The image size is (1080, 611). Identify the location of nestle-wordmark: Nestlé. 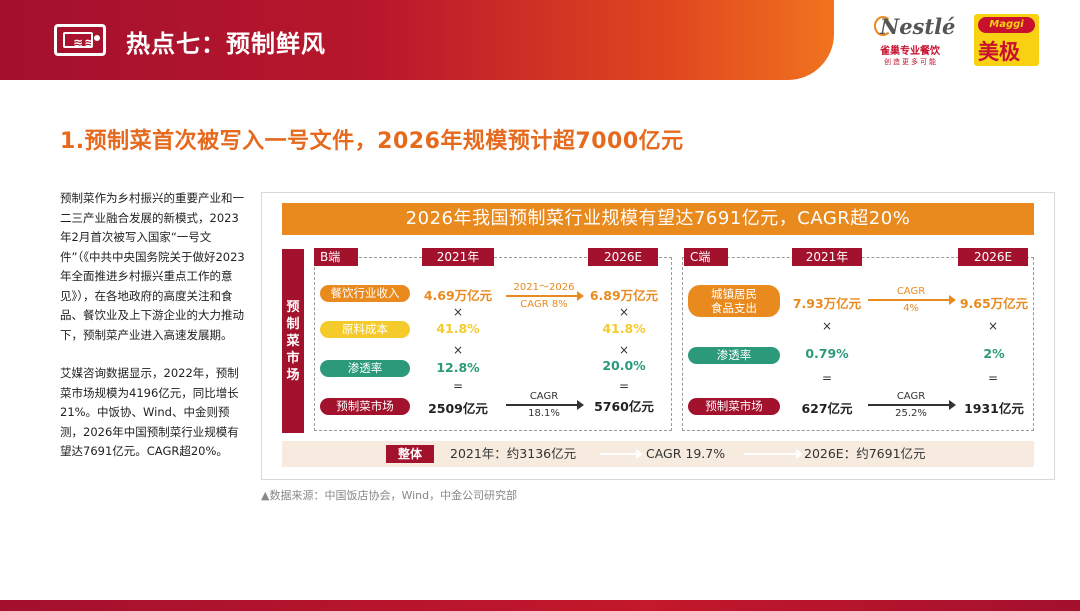
(918, 26).